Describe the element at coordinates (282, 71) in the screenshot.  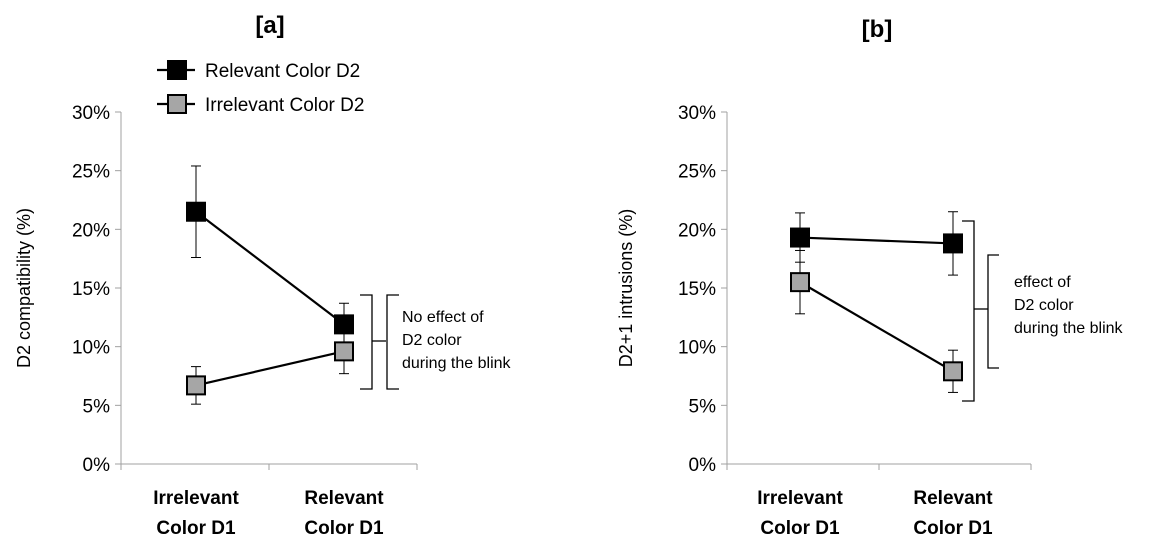
I see `legend-label-relevant: Relevant Color D2` at that location.